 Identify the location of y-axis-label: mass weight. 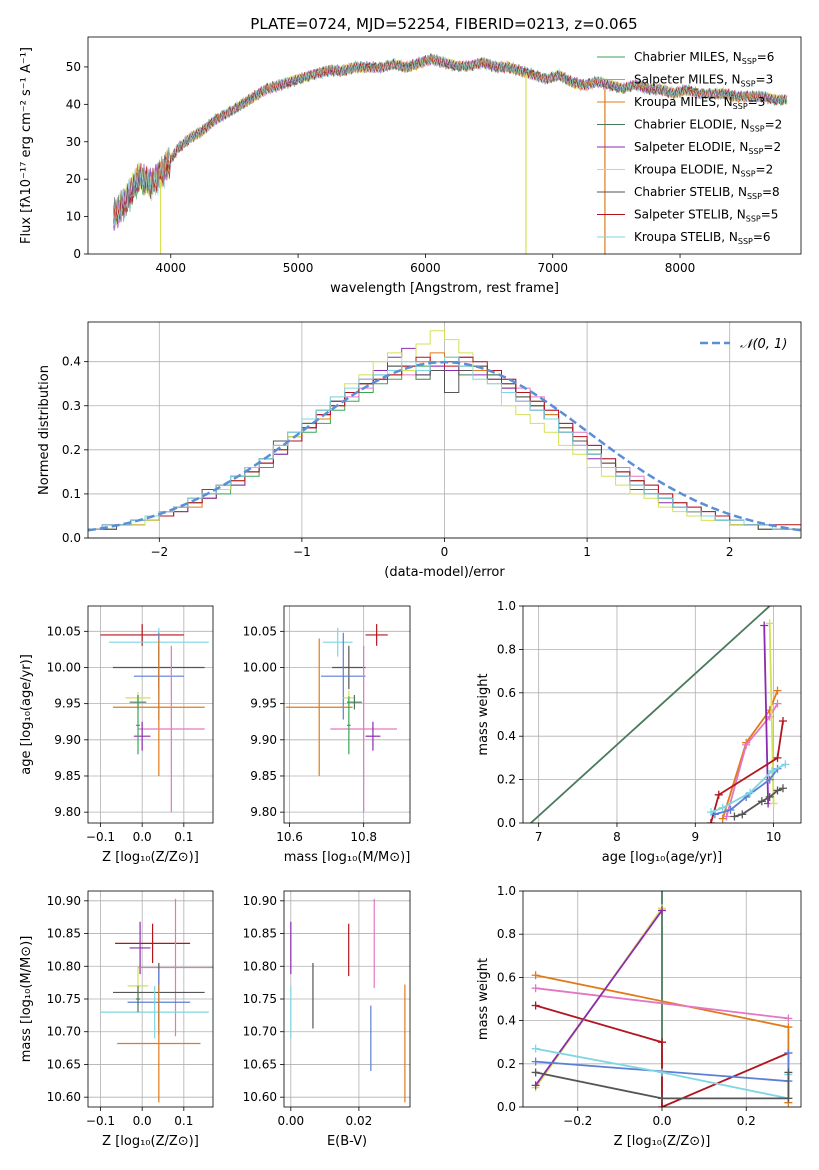
(483, 714).